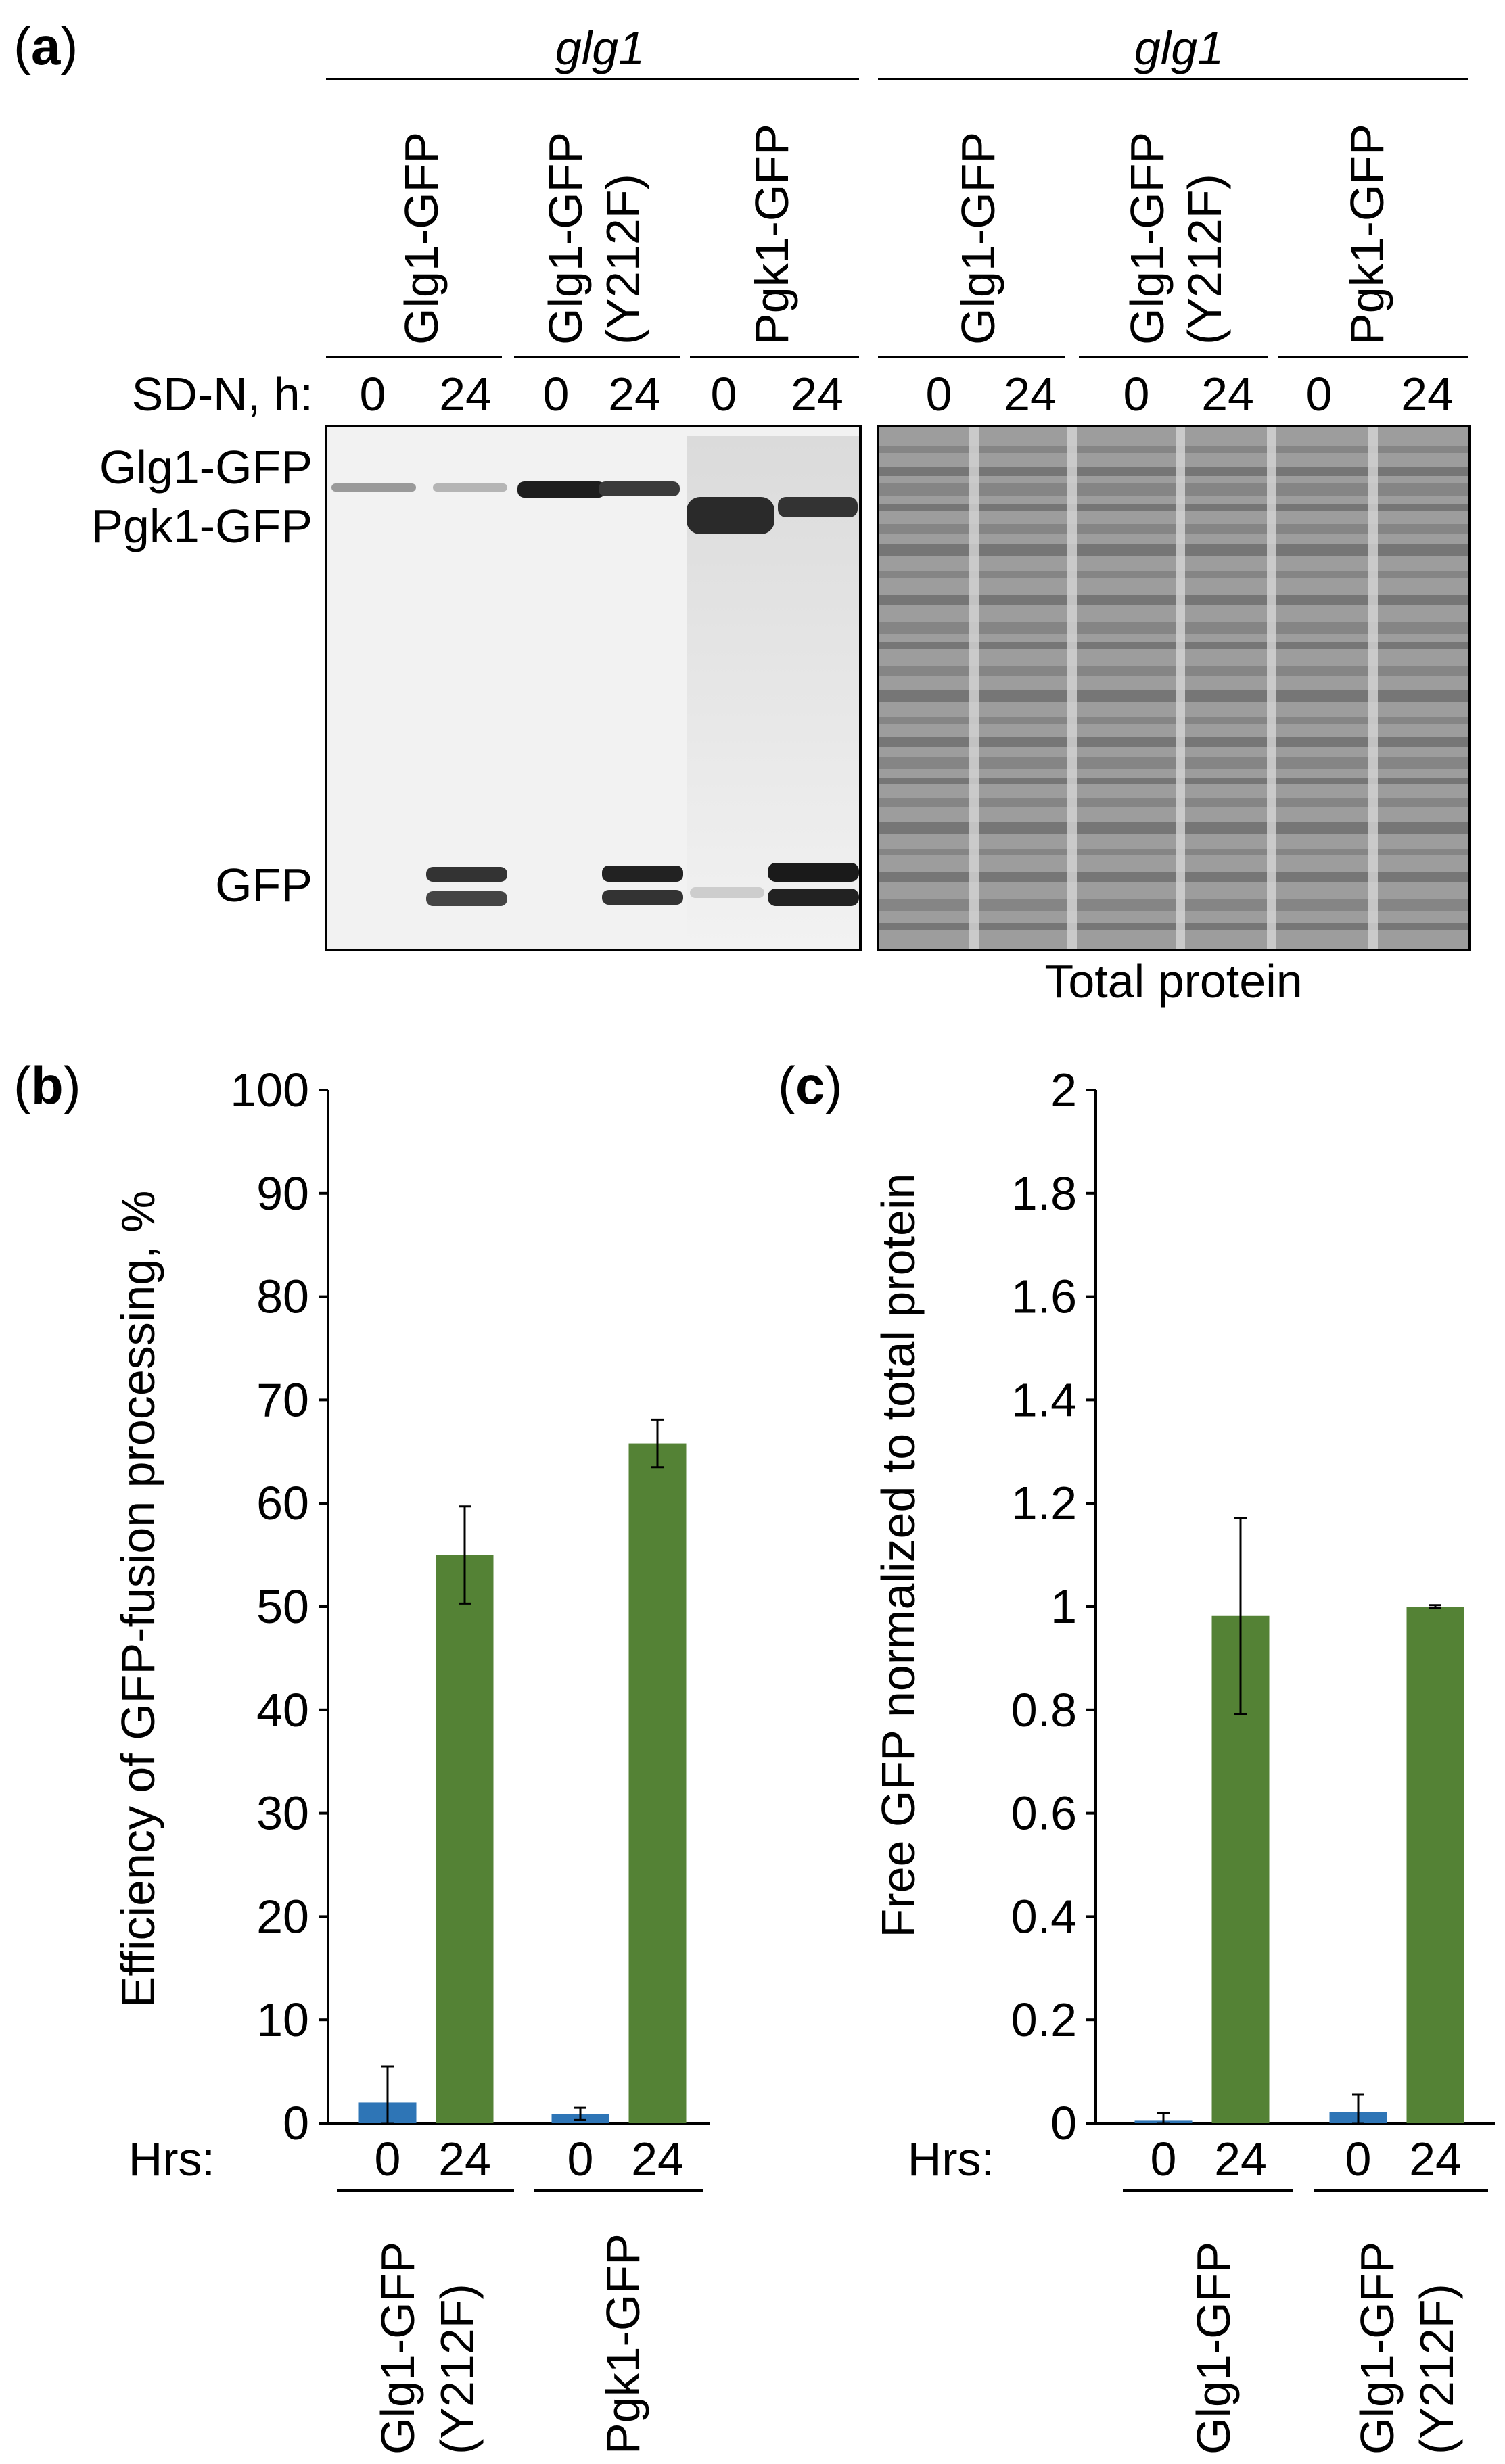 The width and height of the screenshot is (1505, 2464). Describe the element at coordinates (201, 526) in the screenshot. I see `band-label-pgk1-gfp: Pgk1-GFP` at that location.